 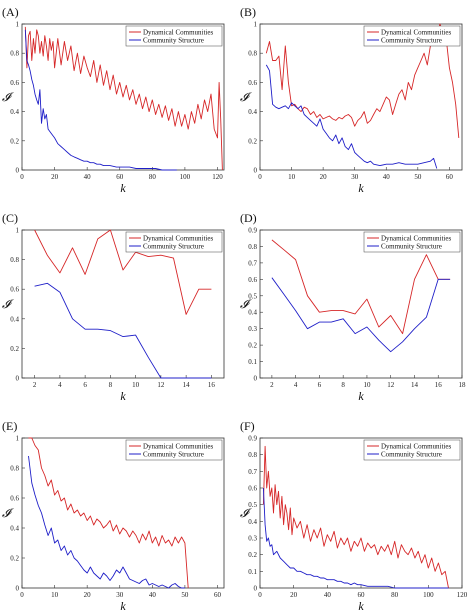 What do you see at coordinates (248, 12) in the screenshot?
I see `panel-label: (B)` at bounding box center [248, 12].